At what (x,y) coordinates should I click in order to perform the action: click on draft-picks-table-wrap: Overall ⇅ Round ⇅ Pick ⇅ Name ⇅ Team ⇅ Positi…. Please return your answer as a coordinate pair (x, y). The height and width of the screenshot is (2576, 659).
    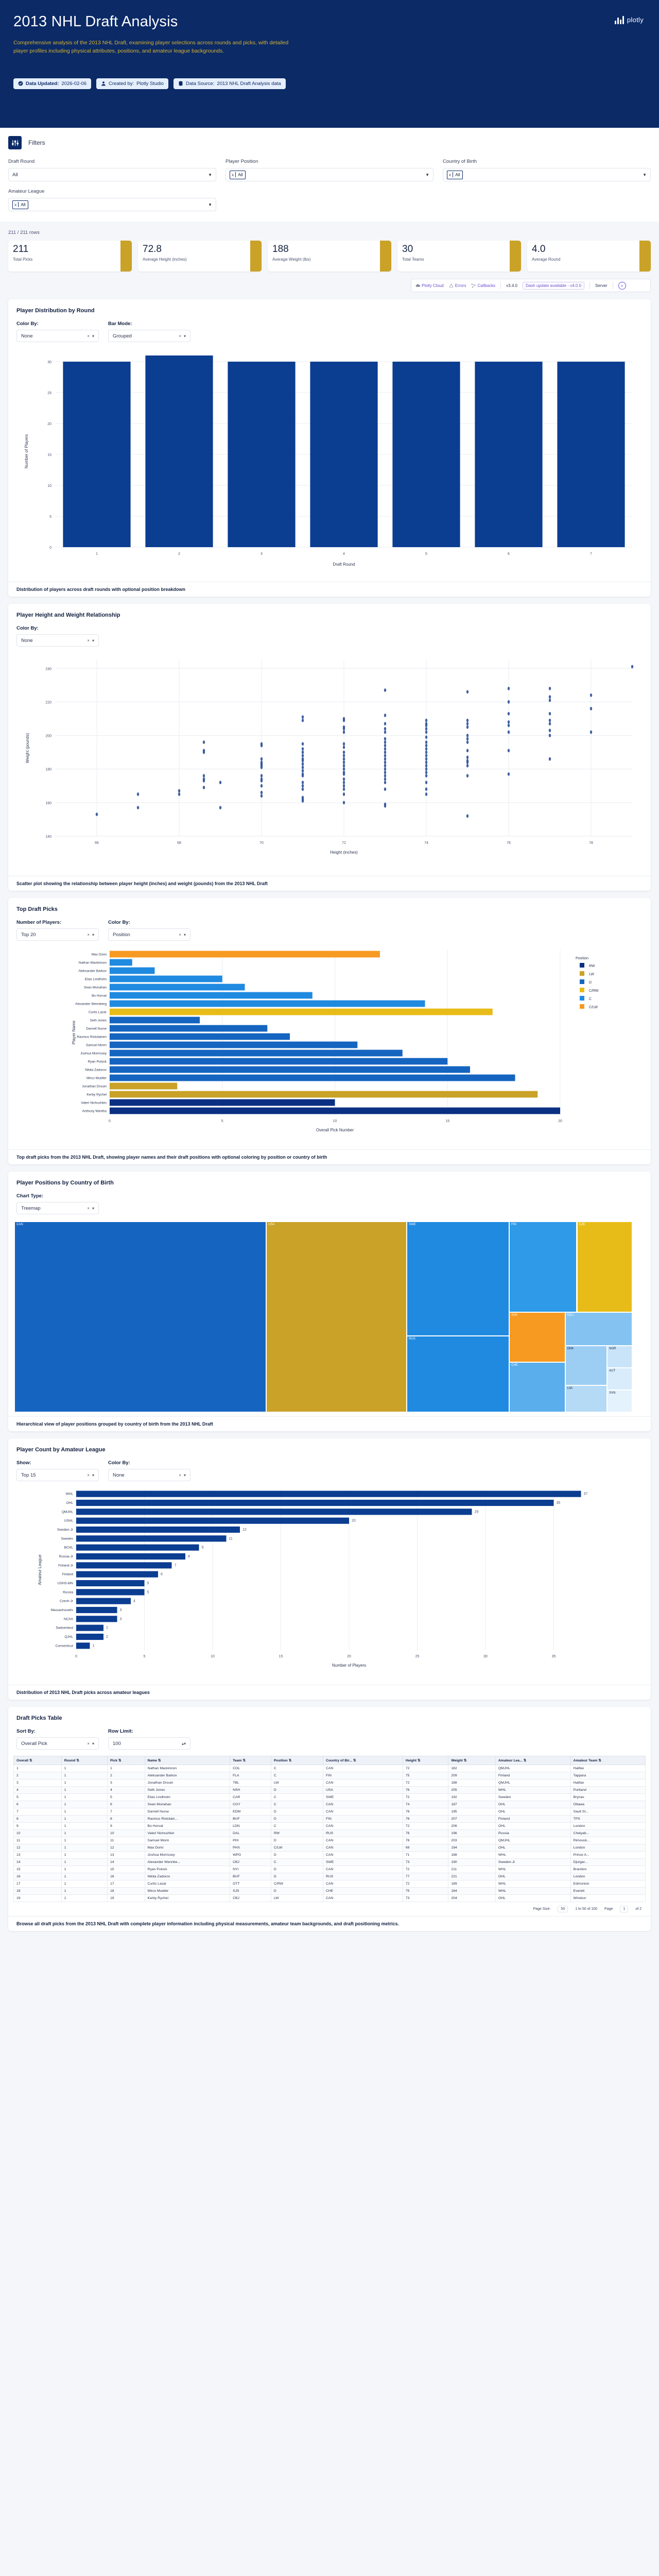
    Looking at the image, I should click on (329, 1833).